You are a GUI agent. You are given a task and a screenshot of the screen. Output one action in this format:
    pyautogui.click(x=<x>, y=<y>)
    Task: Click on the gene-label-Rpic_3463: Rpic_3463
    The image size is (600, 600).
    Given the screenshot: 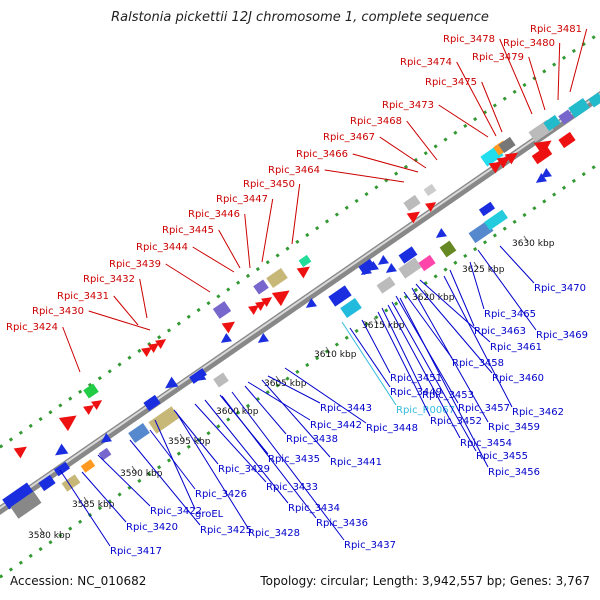 What is the action you would take?
    pyautogui.click(x=500, y=331)
    